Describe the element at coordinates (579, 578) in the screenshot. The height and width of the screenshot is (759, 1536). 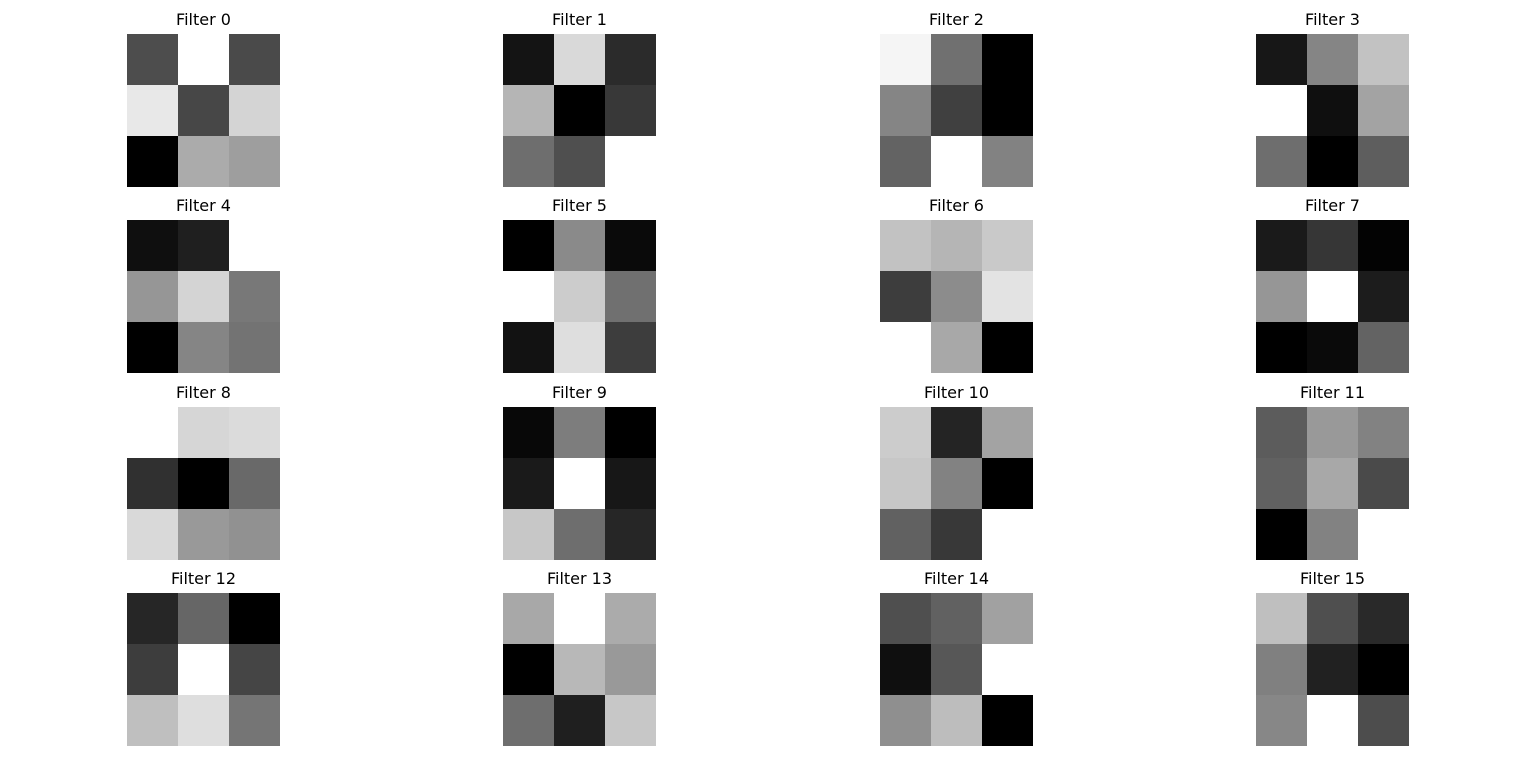
I see `filter-title: Filter 13` at that location.